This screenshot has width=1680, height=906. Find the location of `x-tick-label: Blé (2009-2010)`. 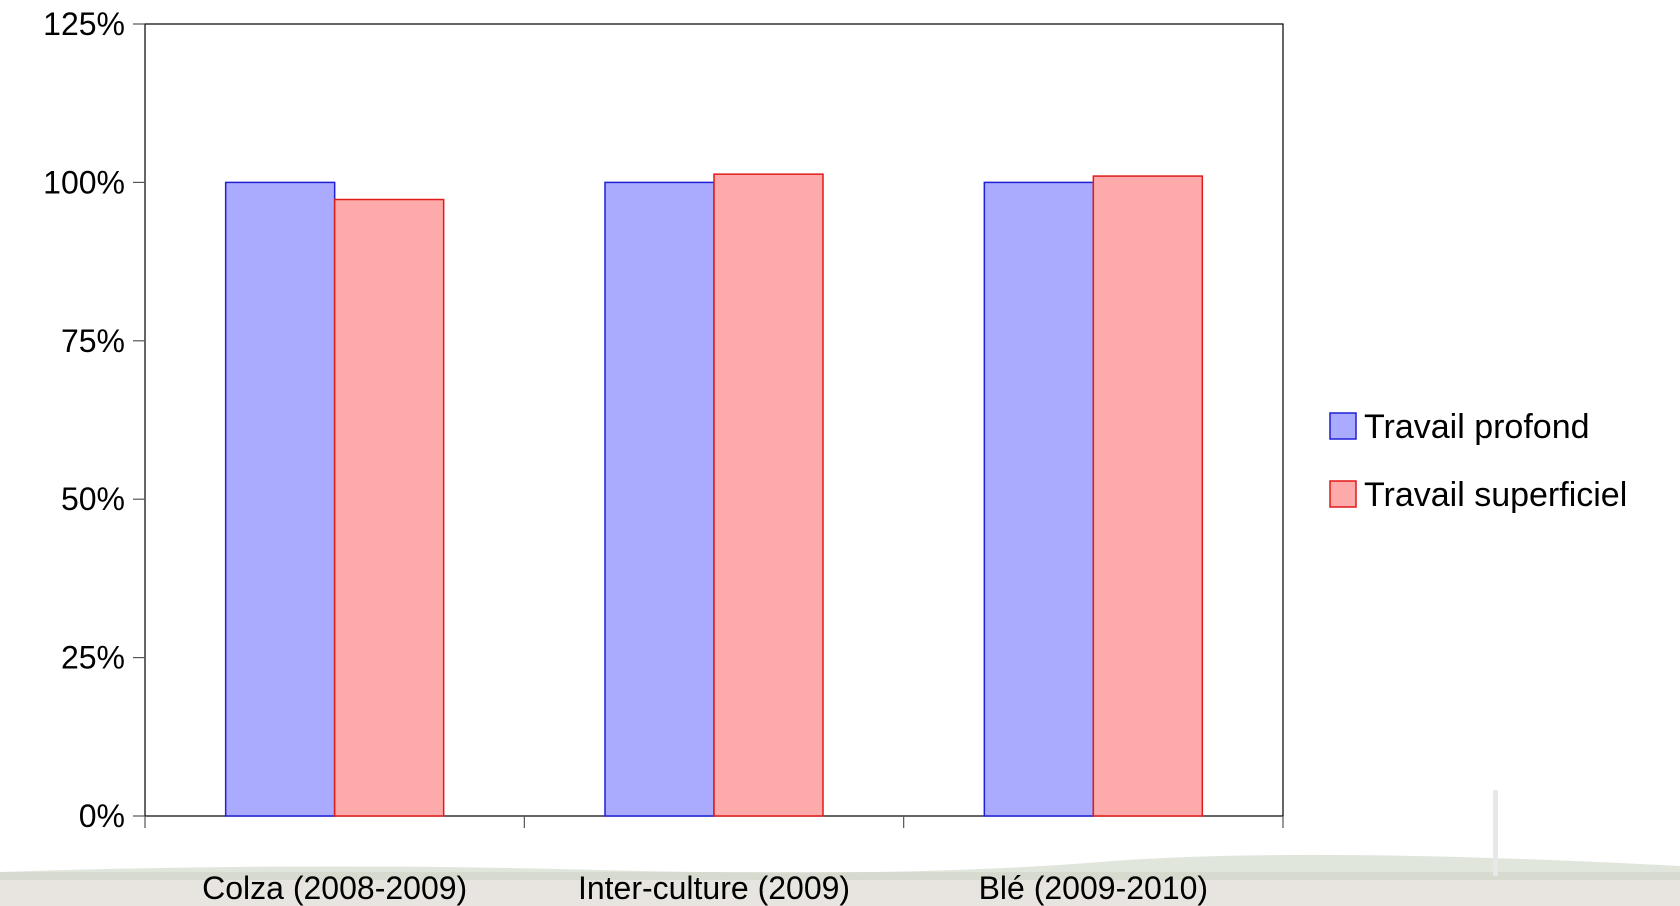

x-tick-label: Blé (2009-2010) is located at coordinates (1093, 888).